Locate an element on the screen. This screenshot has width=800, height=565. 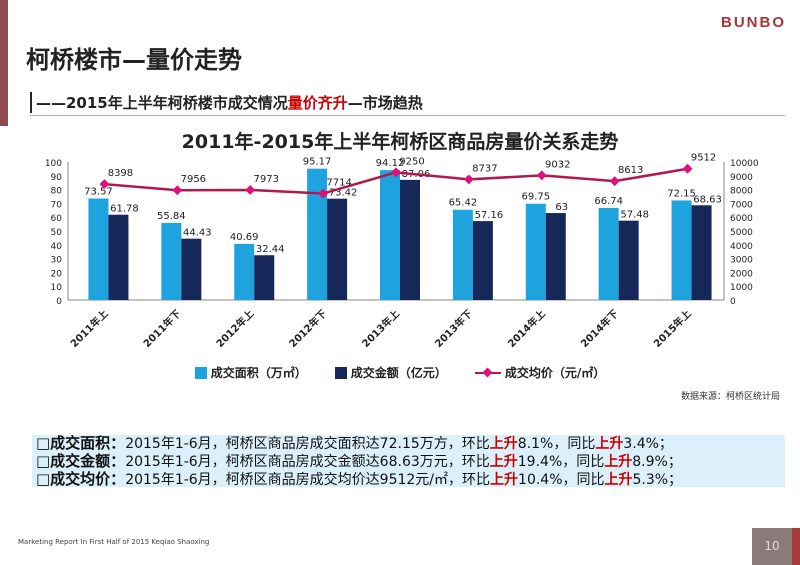
data-label-area: 69.75 is located at coordinates (535, 197).